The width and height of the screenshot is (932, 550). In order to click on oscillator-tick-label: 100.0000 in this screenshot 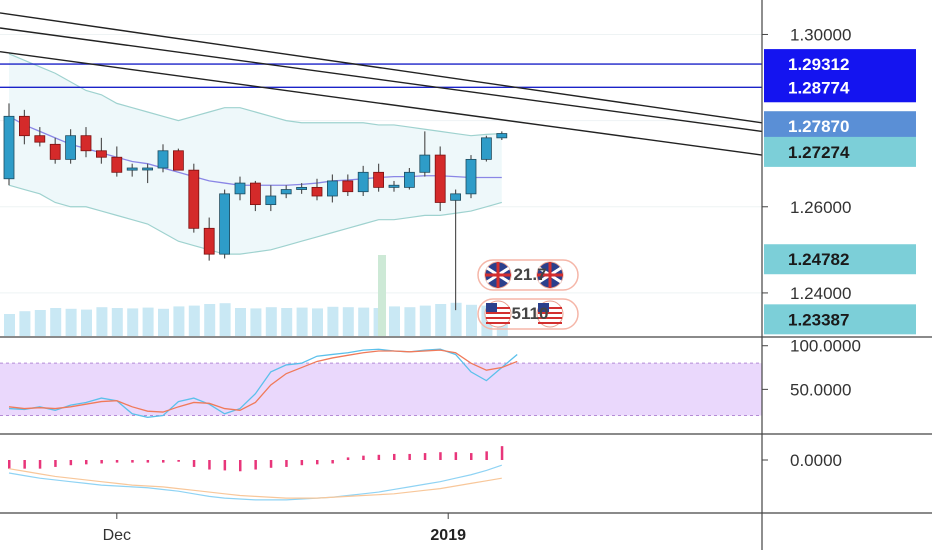, I will do `click(825, 346)`.